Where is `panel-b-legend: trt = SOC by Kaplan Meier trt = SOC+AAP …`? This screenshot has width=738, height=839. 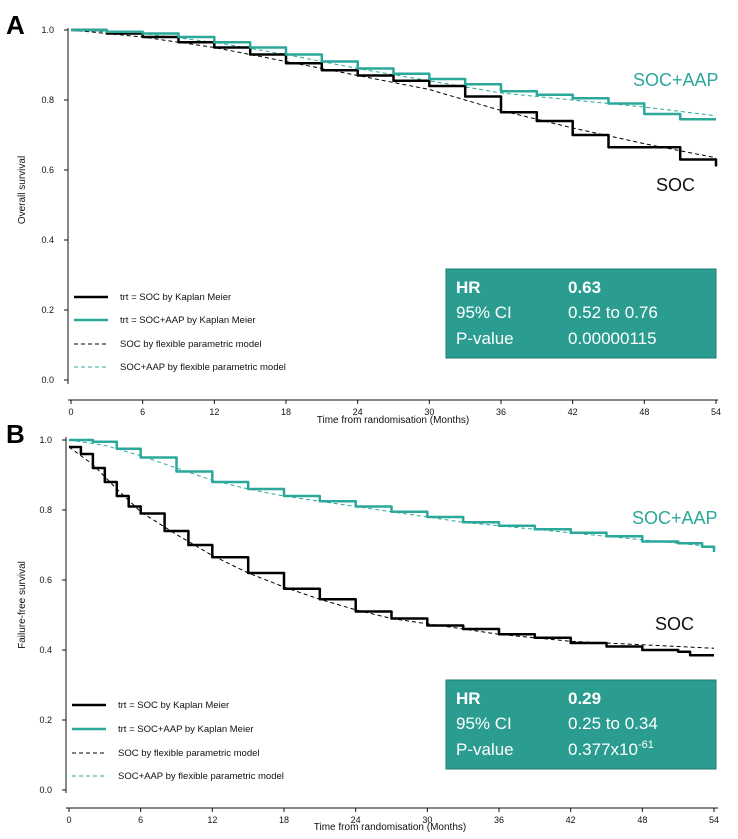
panel-b-legend: trt = SOC by Kaplan Meier trt = SOC+AAP … is located at coordinates (178, 741).